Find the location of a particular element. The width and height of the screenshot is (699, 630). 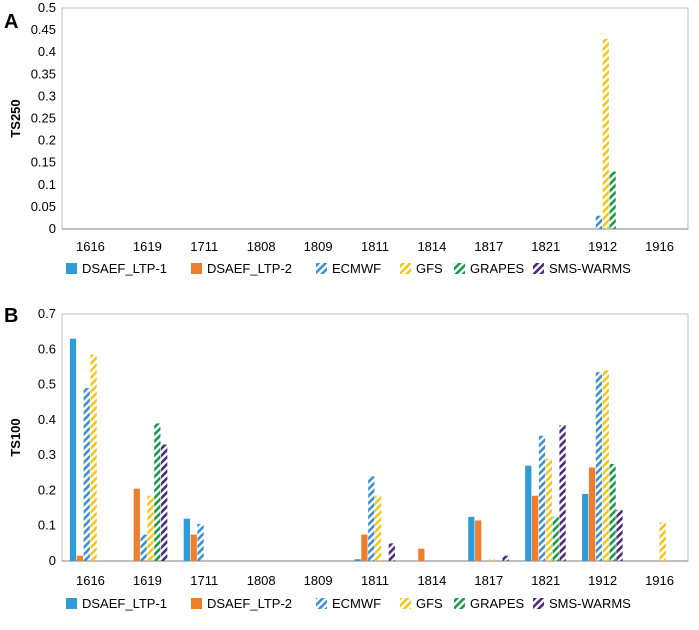

y-tick-label: 0.45 is located at coordinates (43, 29).